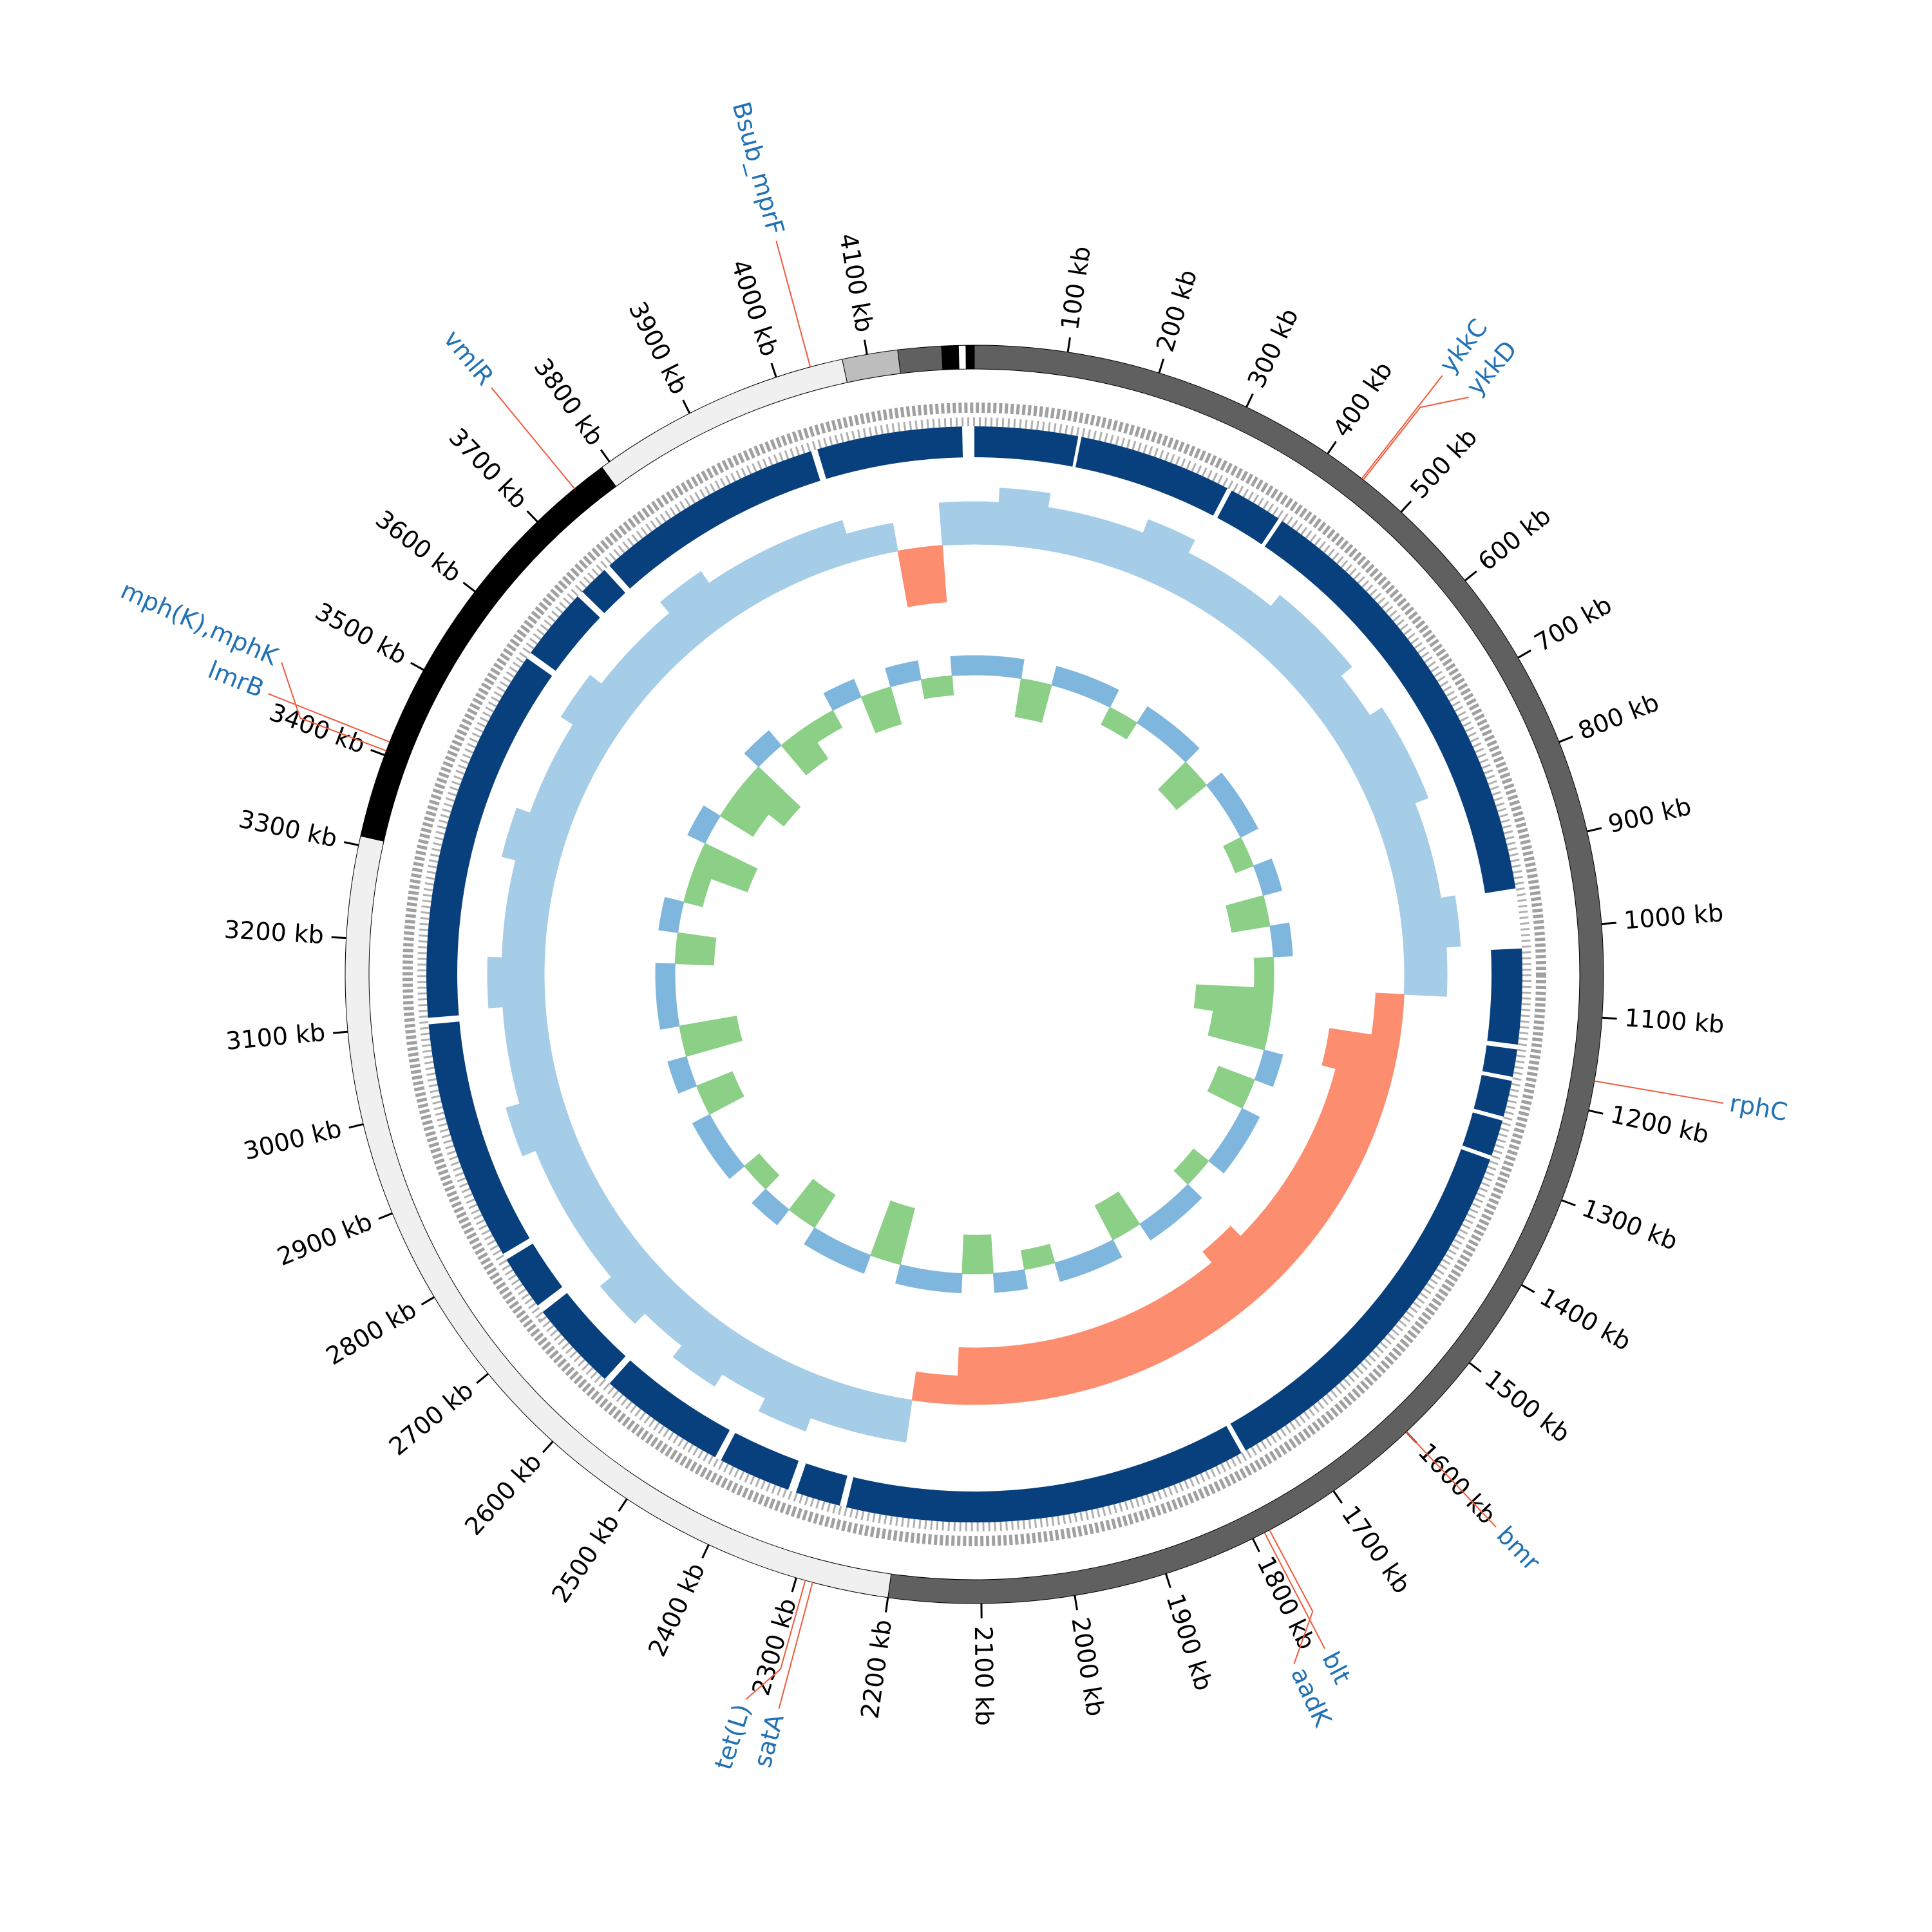 Image resolution: width=1932 pixels, height=1932 pixels. I want to click on tick-label: 1500 kb, so click(1527, 1406).